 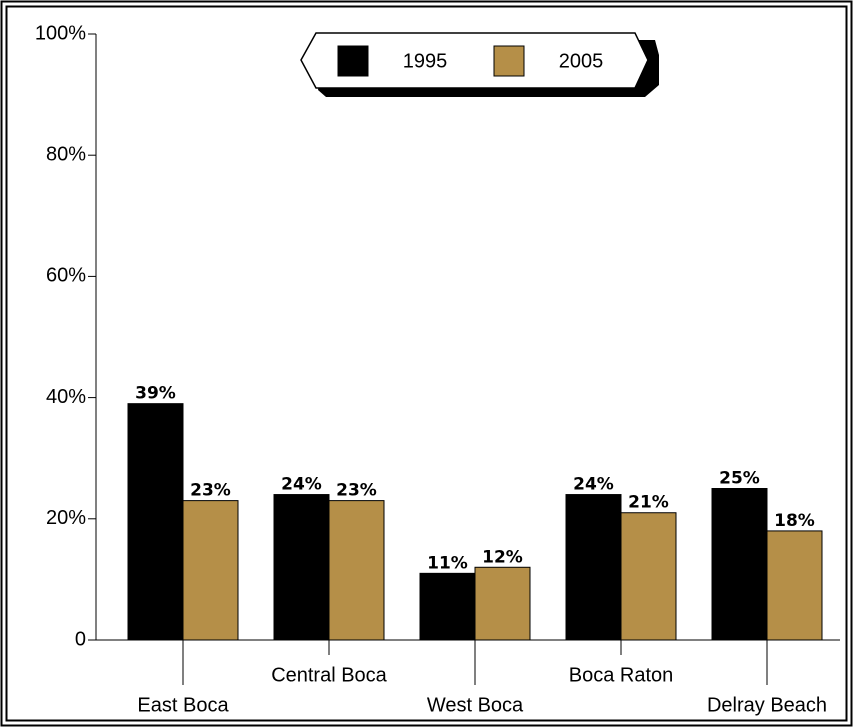 I want to click on y-tick-label: 80%, so click(x=66, y=154).